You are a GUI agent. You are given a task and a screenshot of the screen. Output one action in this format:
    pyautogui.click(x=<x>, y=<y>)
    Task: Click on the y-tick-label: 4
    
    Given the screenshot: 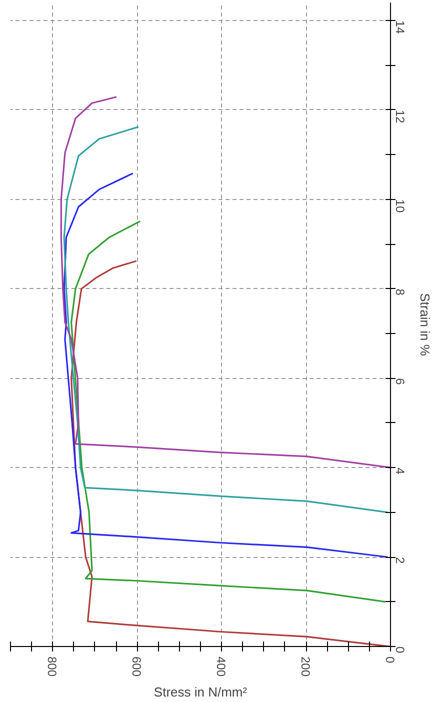 What is the action you would take?
    pyautogui.click(x=400, y=471)
    